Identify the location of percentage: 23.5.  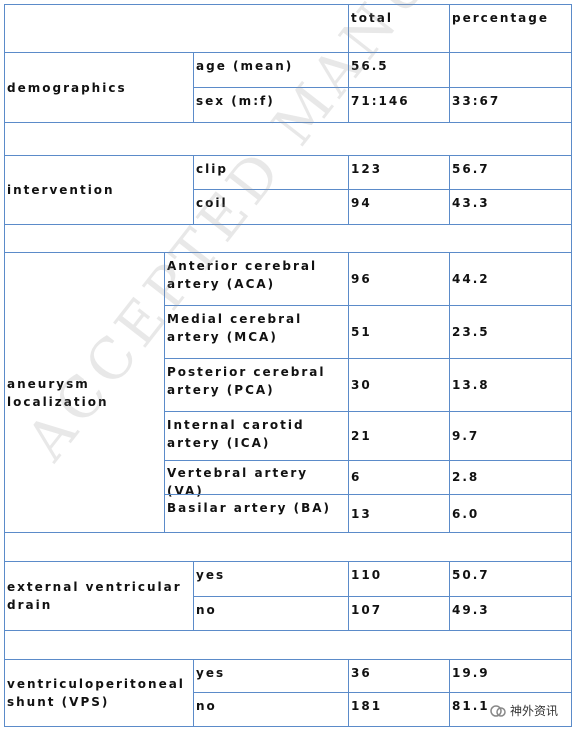
(510, 332).